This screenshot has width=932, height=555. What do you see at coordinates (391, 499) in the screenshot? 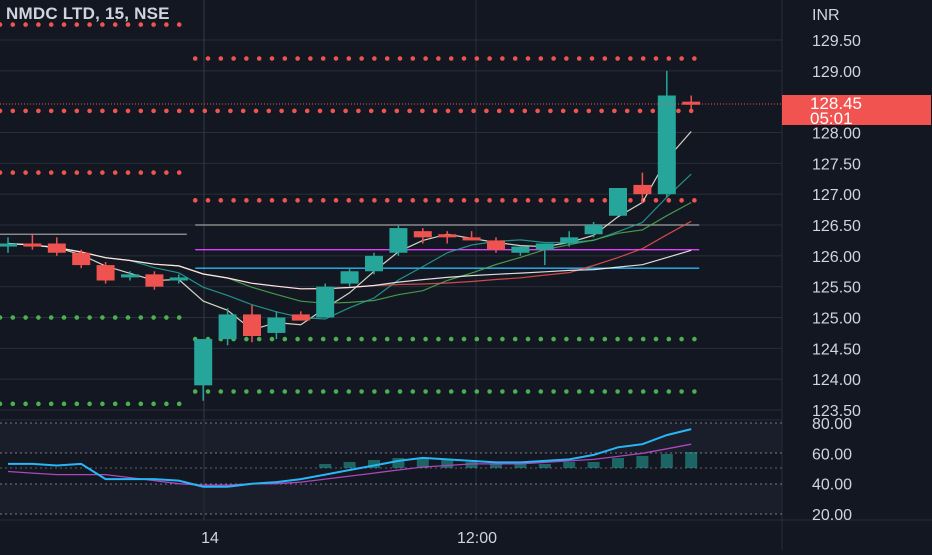
I see `rsi-band-lower` at bounding box center [391, 499].